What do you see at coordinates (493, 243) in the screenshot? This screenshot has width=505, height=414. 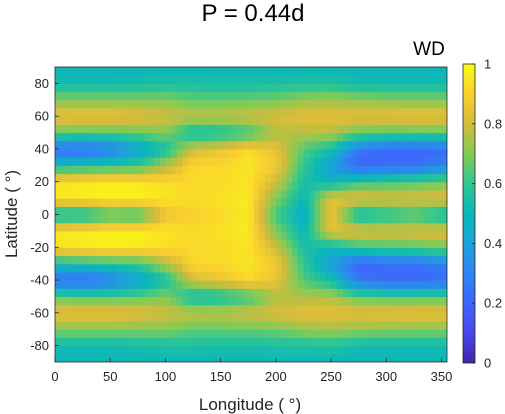 I see `colorbar-tick-label: 0.4` at bounding box center [493, 243].